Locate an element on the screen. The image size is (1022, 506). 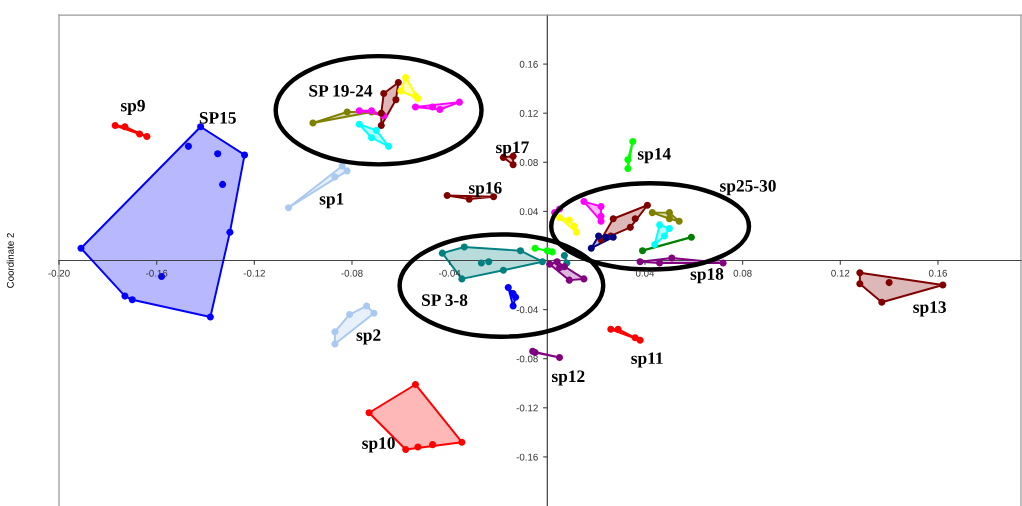
y-axis-title: Coordinate 2 is located at coordinates (10, 260).